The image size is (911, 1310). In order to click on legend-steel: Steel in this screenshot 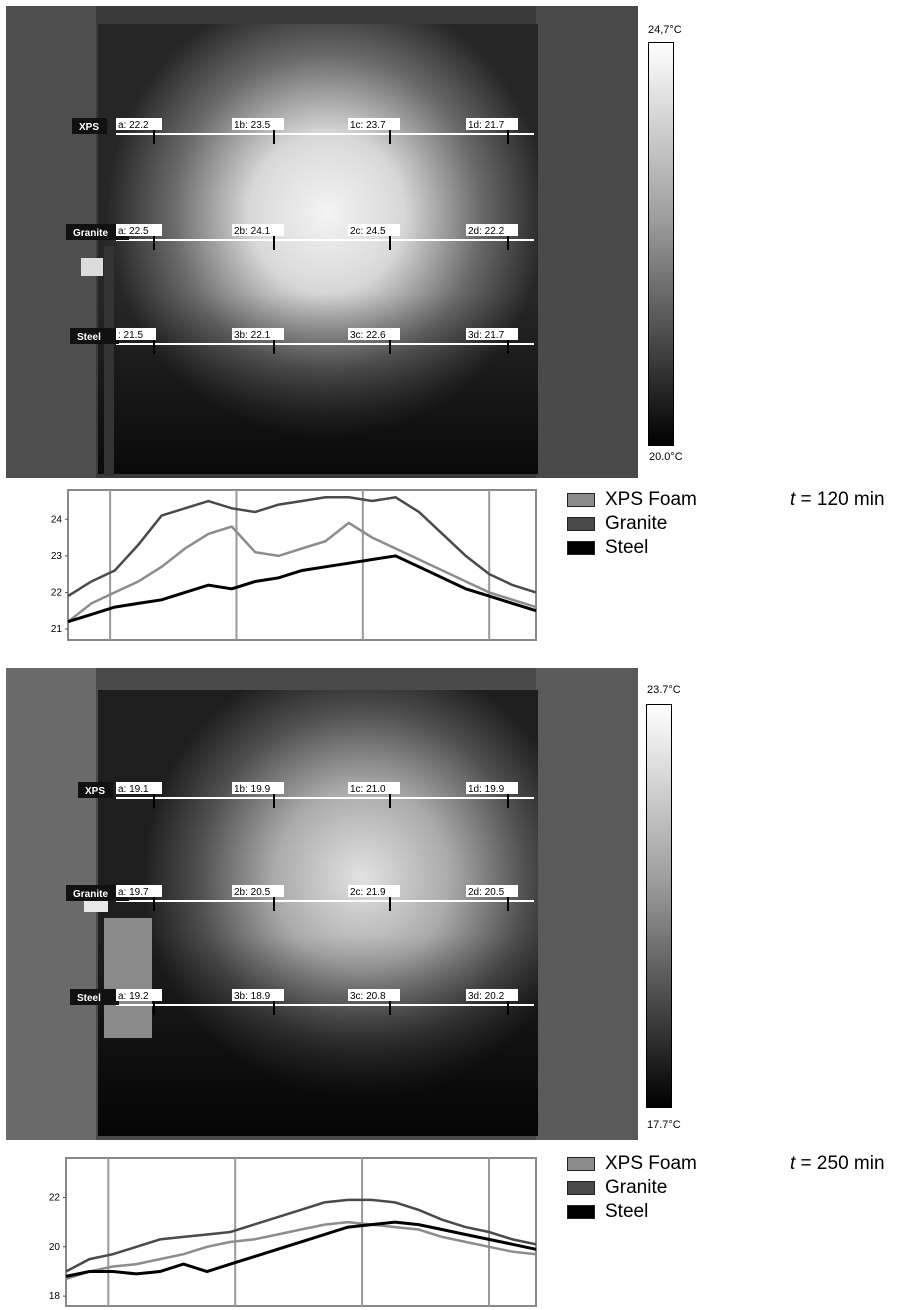, I will do `click(607, 1212)`.